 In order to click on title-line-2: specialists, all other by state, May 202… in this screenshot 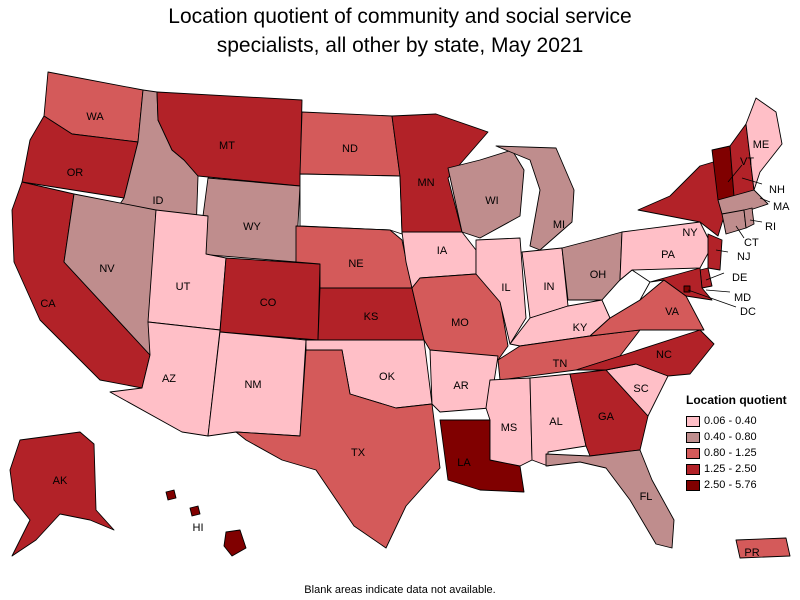, I will do `click(400, 45)`.